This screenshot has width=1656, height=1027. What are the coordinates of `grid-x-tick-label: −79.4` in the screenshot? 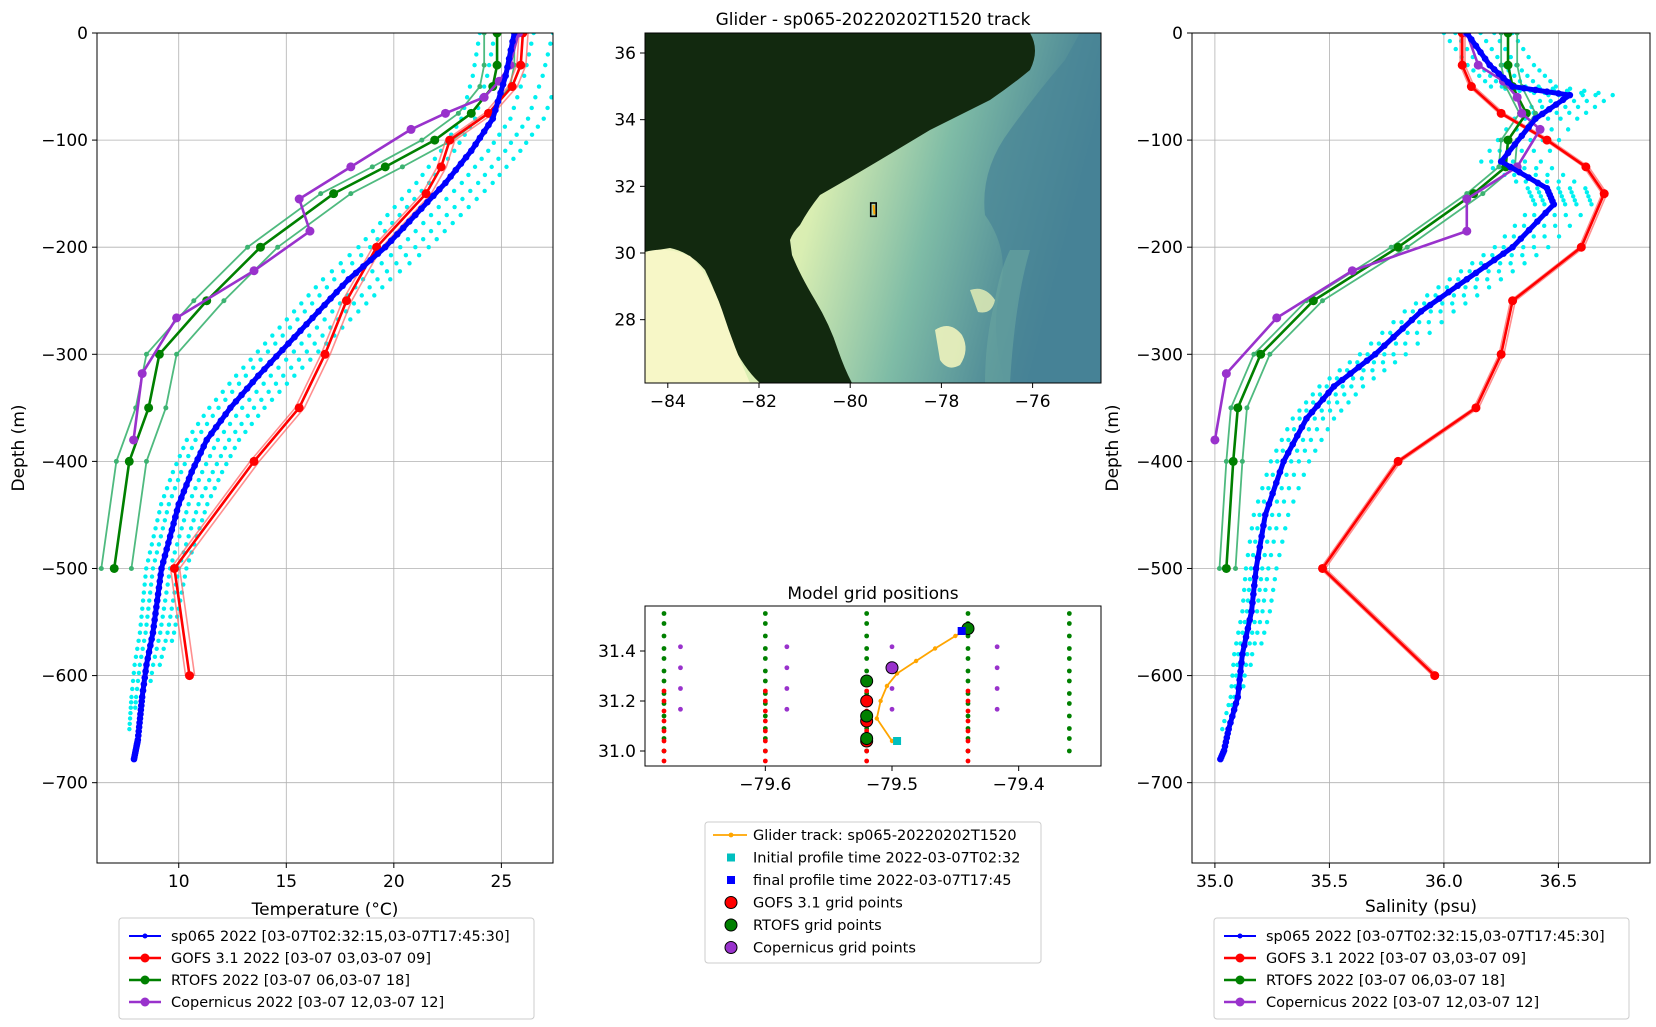 It's located at (1019, 785).